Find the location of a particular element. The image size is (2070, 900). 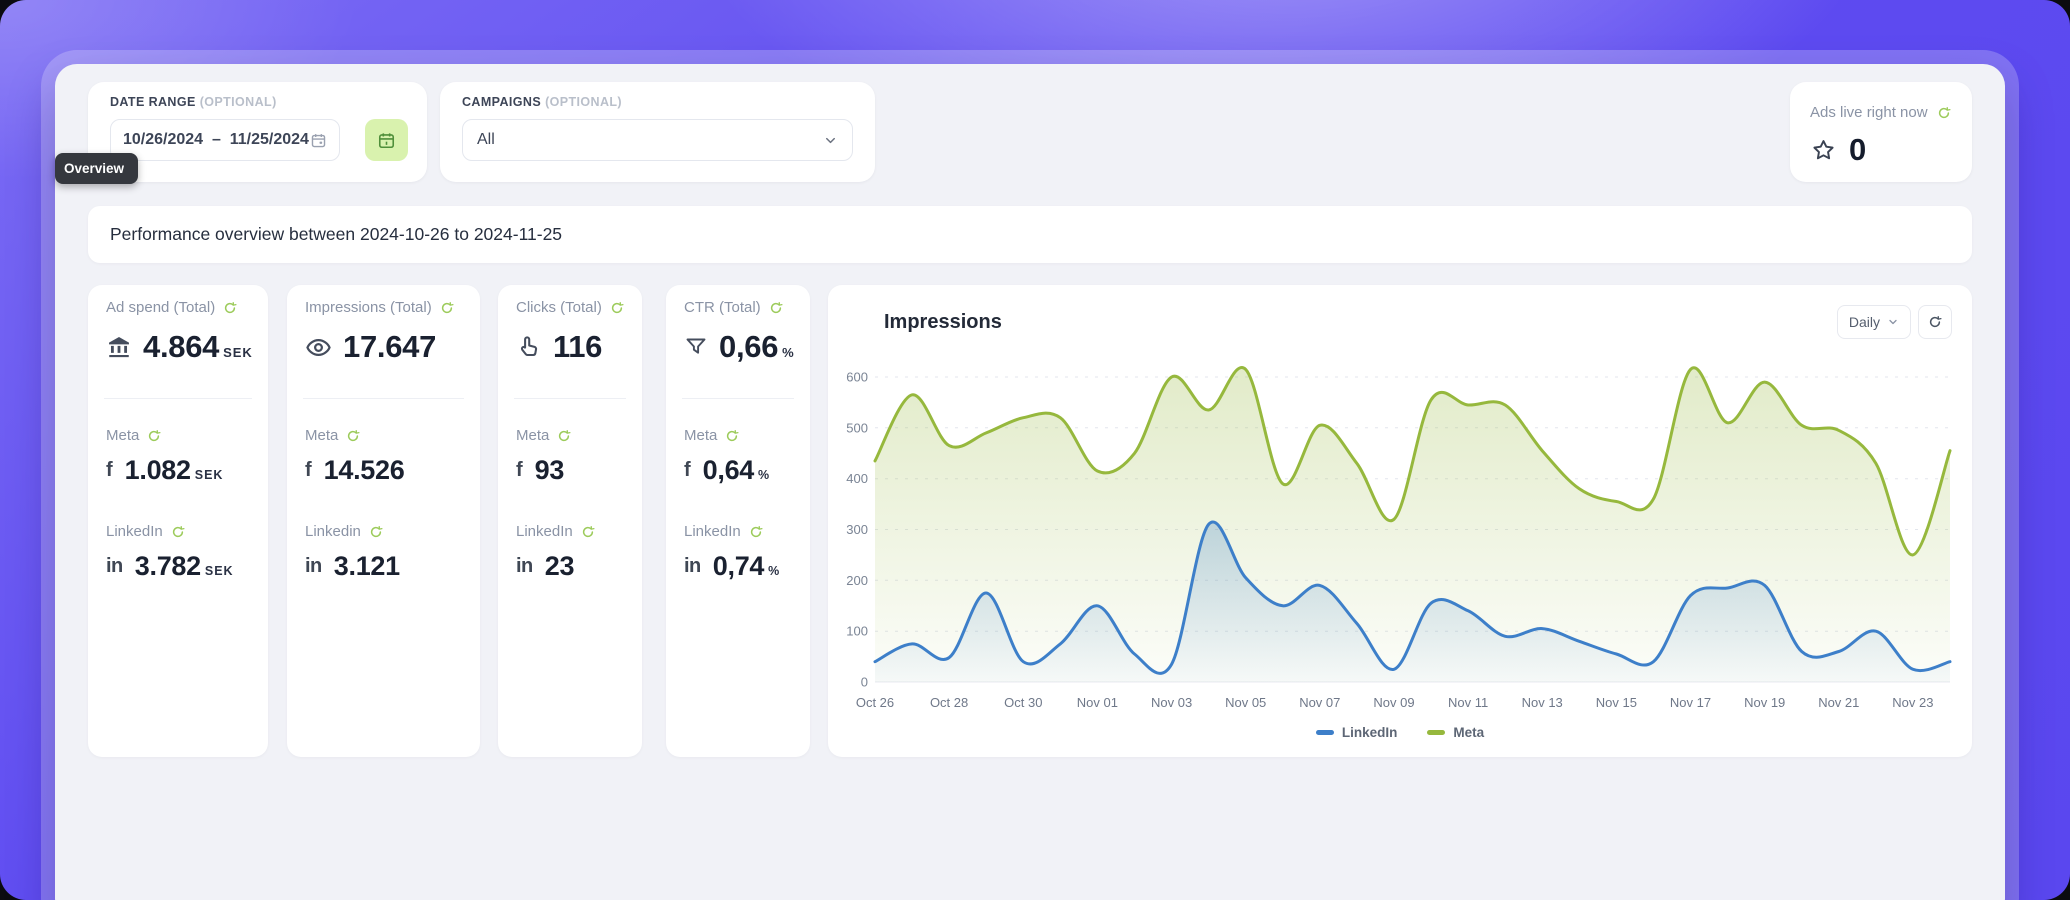

platform-value: 1.082 is located at coordinates (157, 470).